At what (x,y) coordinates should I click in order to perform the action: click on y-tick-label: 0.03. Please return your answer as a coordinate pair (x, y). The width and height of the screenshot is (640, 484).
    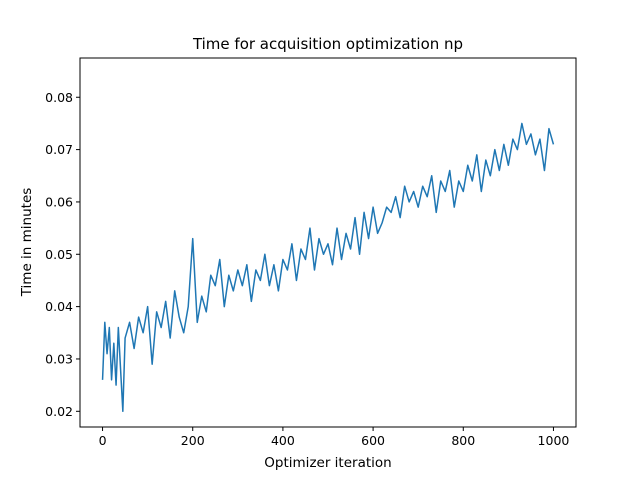
    Looking at the image, I should click on (59, 358).